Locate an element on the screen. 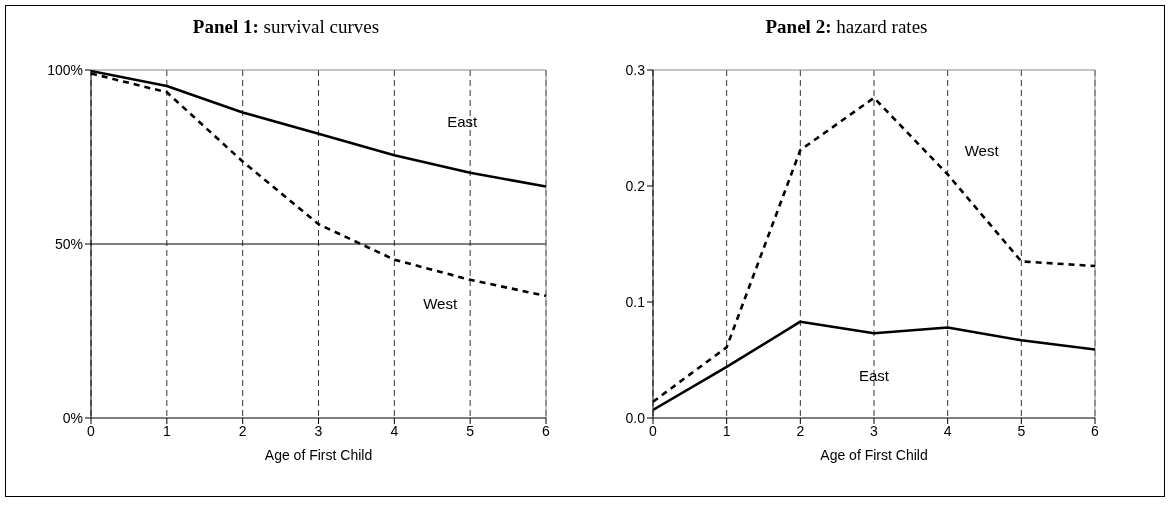 The image size is (1170, 513). chart-title: Panel 2: hazard rates is located at coordinates (846, 27).